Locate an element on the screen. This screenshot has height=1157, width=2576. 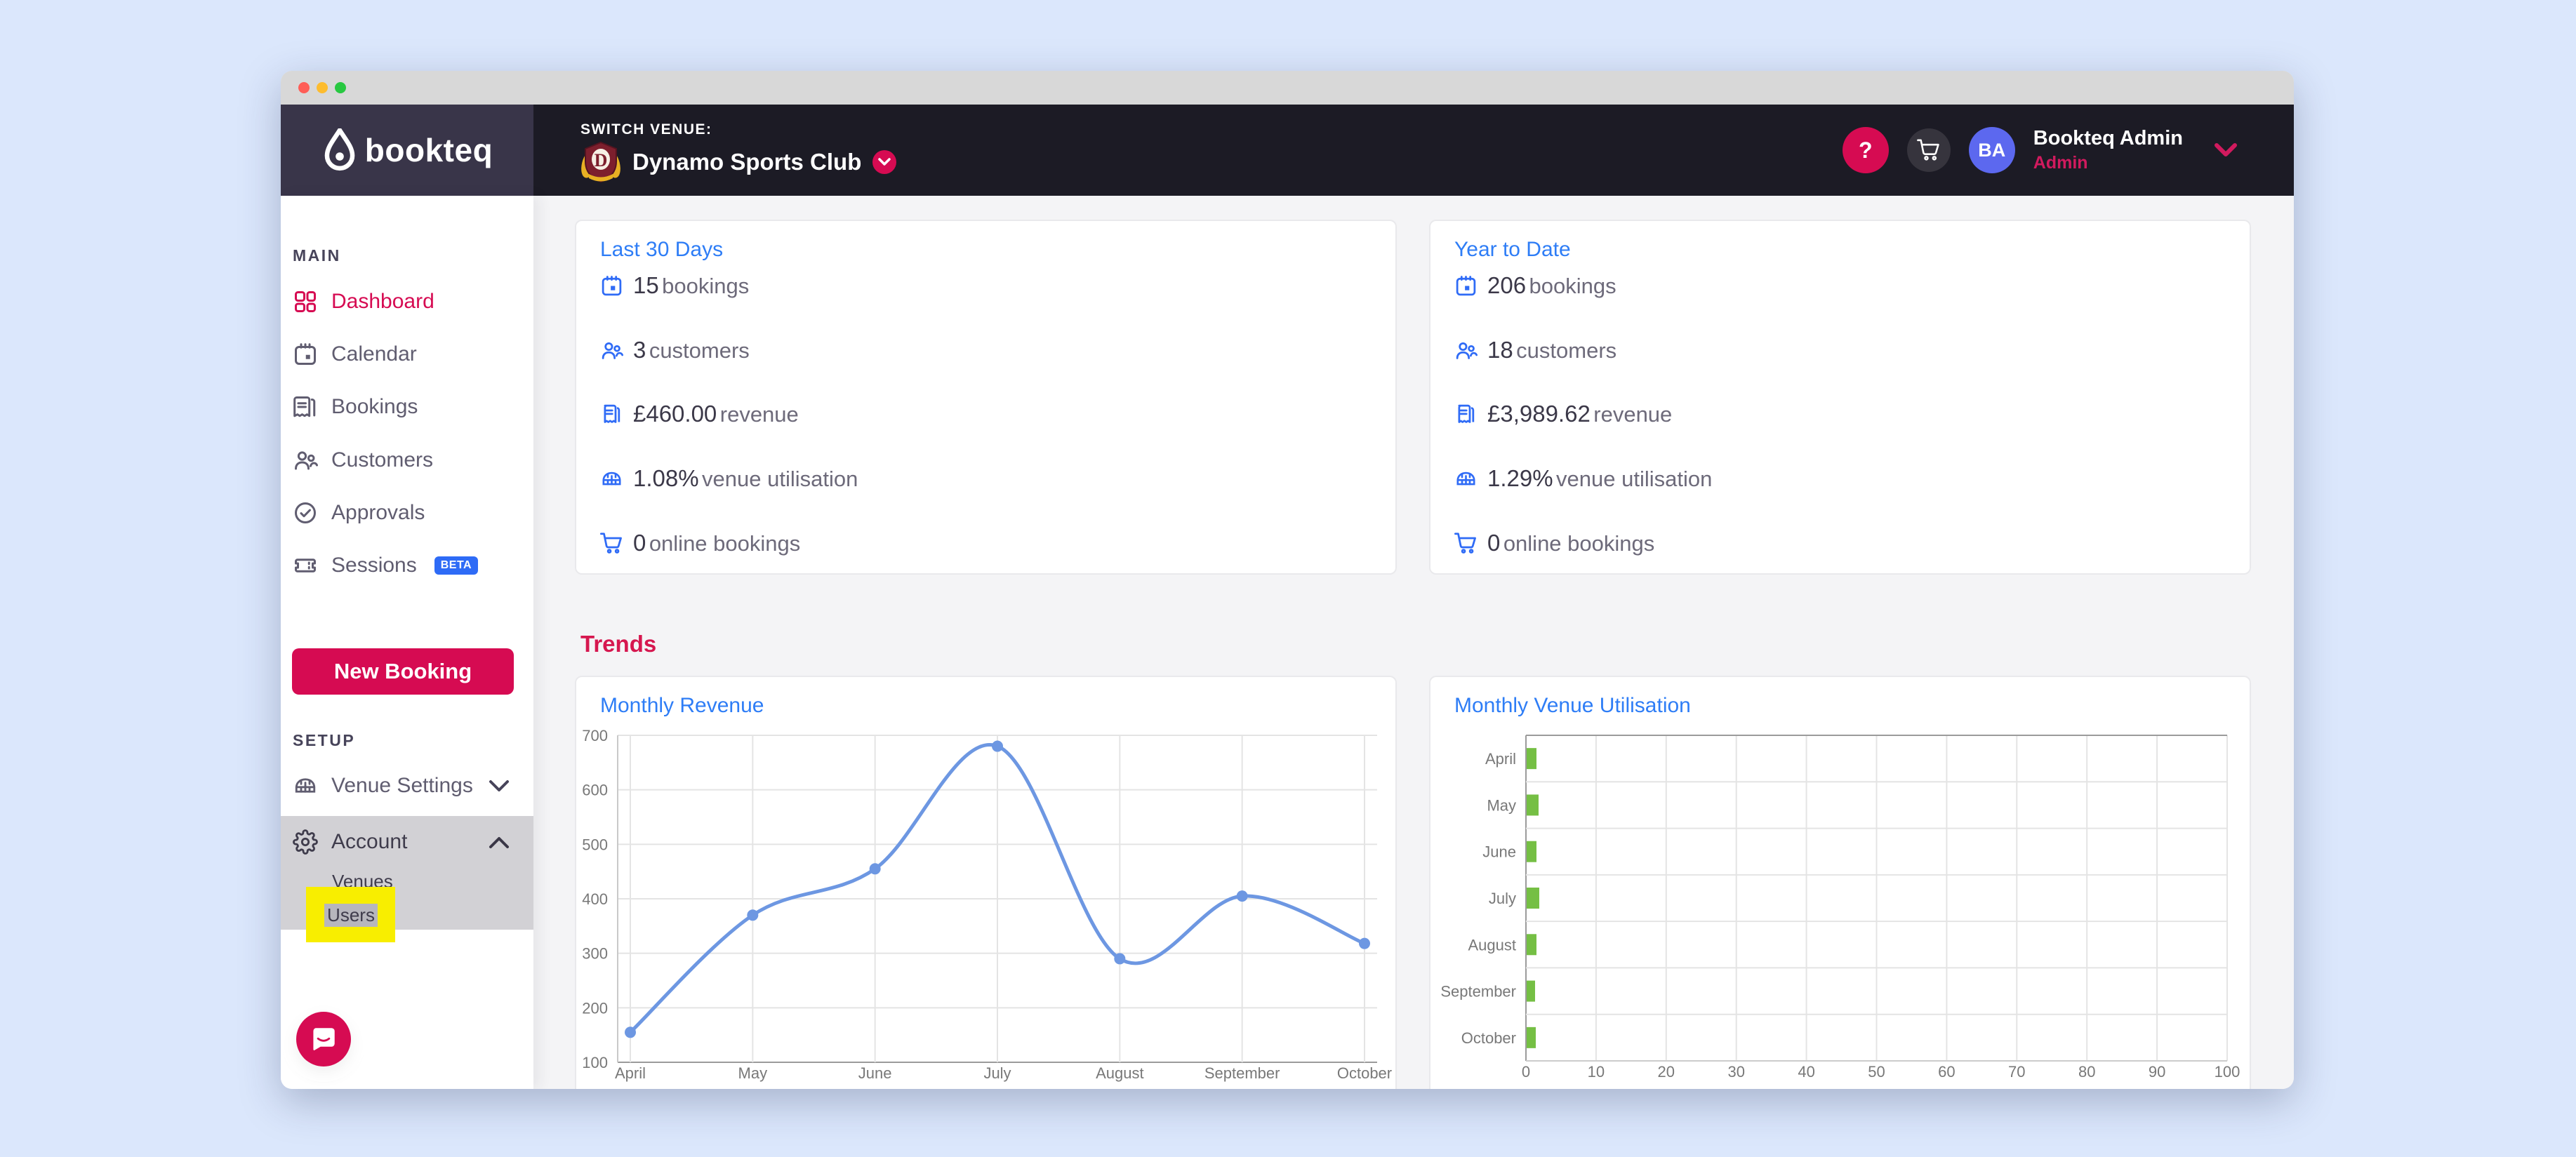
chat-fab-button is located at coordinates (324, 1039).